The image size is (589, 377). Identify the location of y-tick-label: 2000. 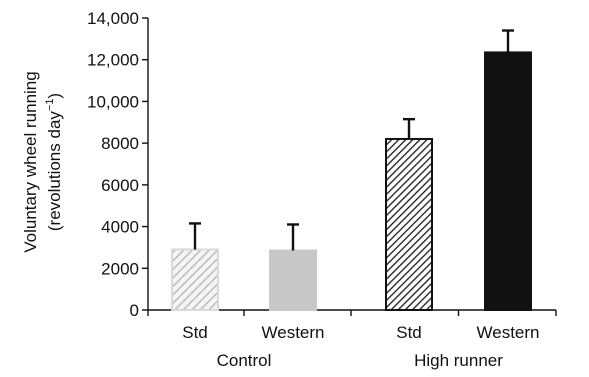
(120, 268).